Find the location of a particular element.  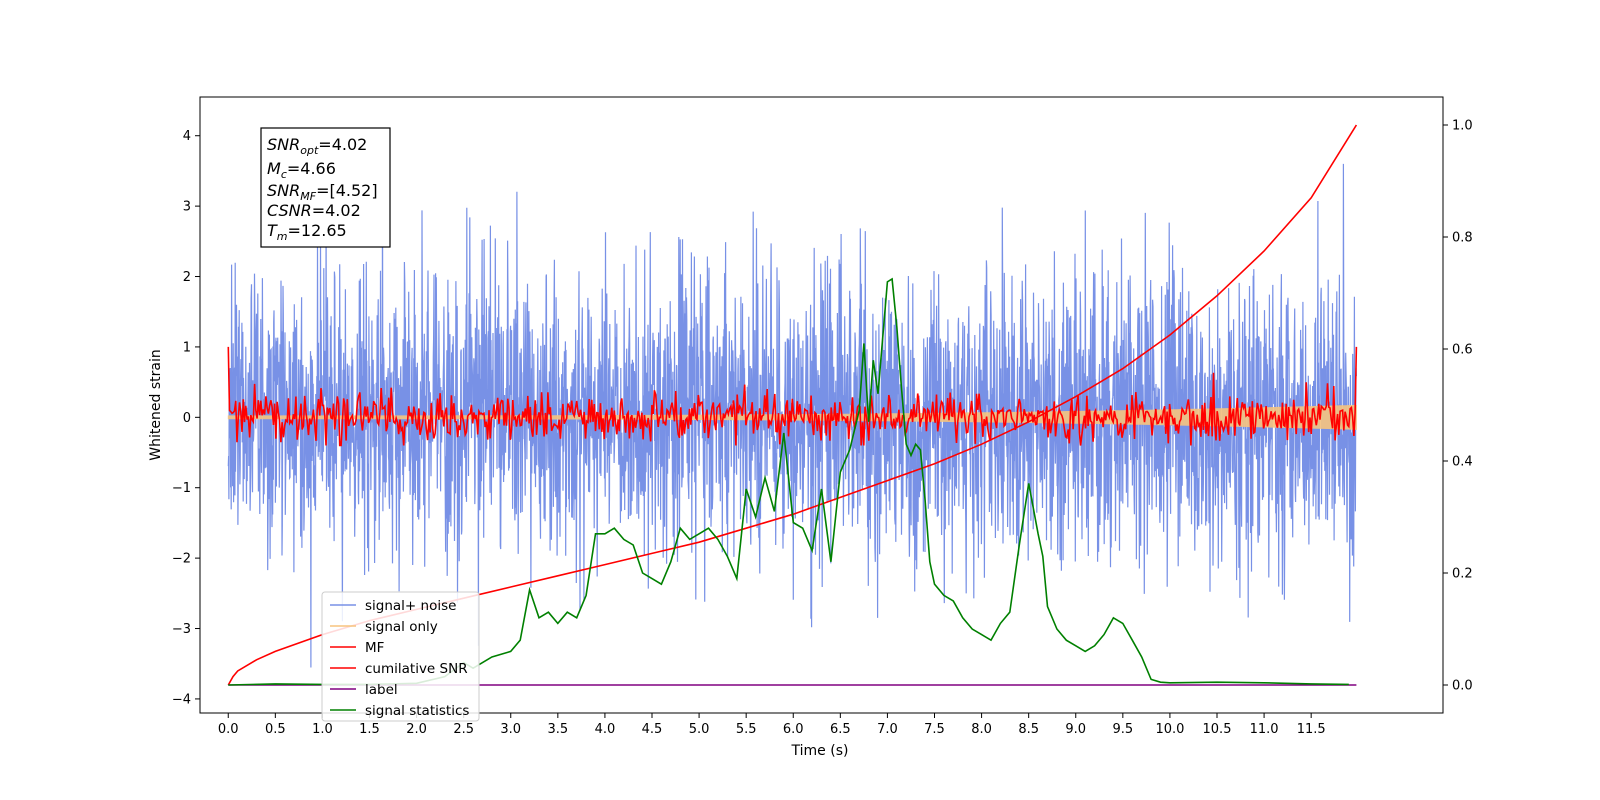

info-box-frame is located at coordinates (325, 187).